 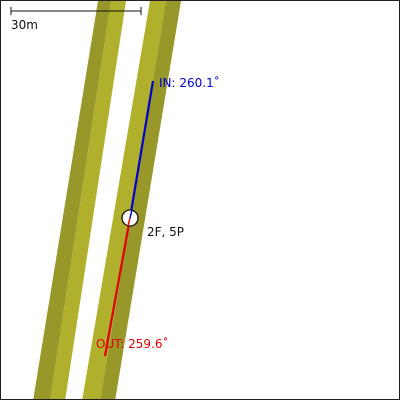 I want to click on incoming-direction-line, so click(x=141, y=149).